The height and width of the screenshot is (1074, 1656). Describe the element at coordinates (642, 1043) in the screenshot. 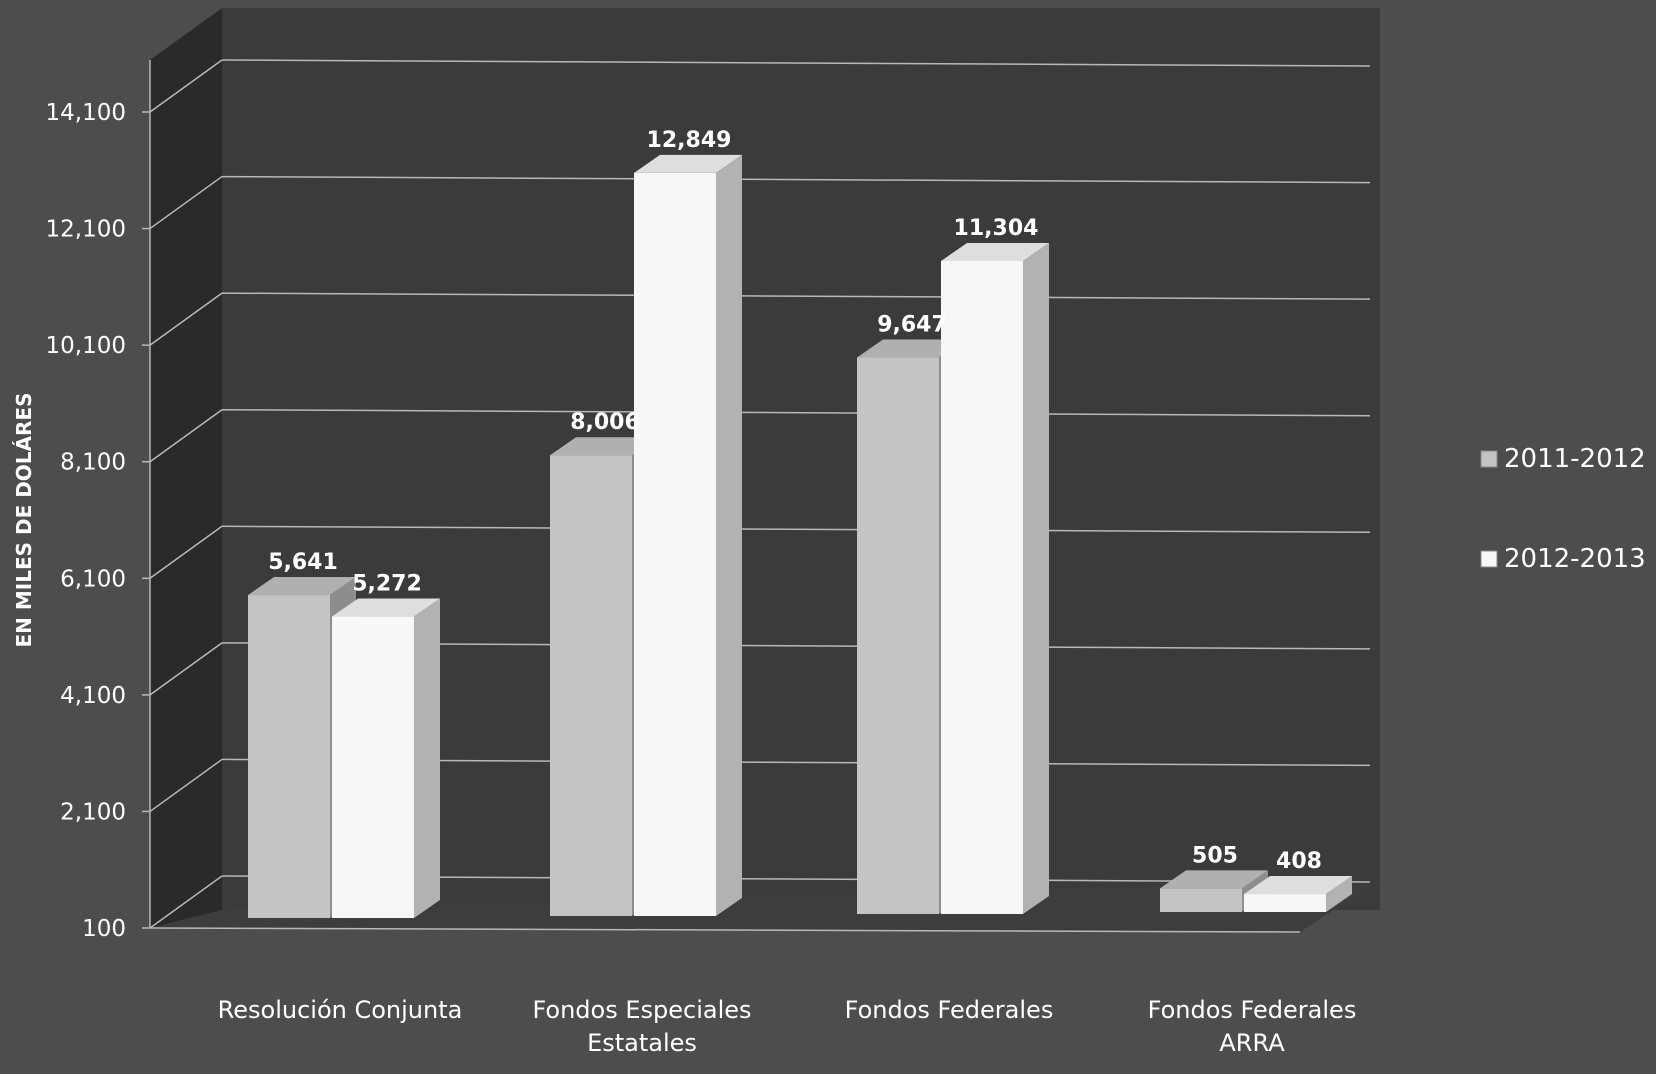

I see `category-label: Estatales` at that location.